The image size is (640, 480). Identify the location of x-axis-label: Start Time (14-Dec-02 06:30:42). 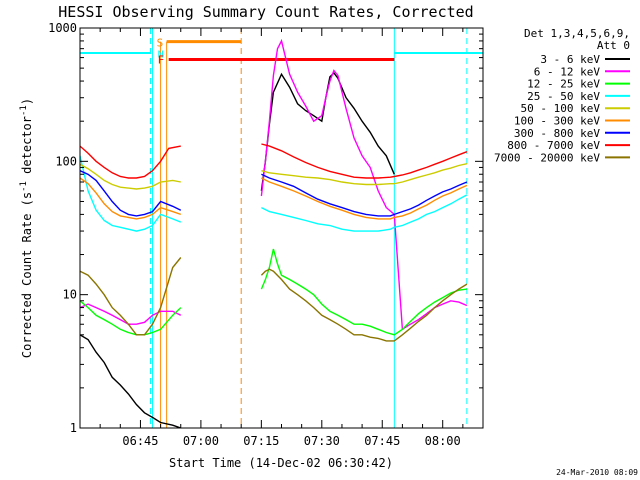
(281, 463).